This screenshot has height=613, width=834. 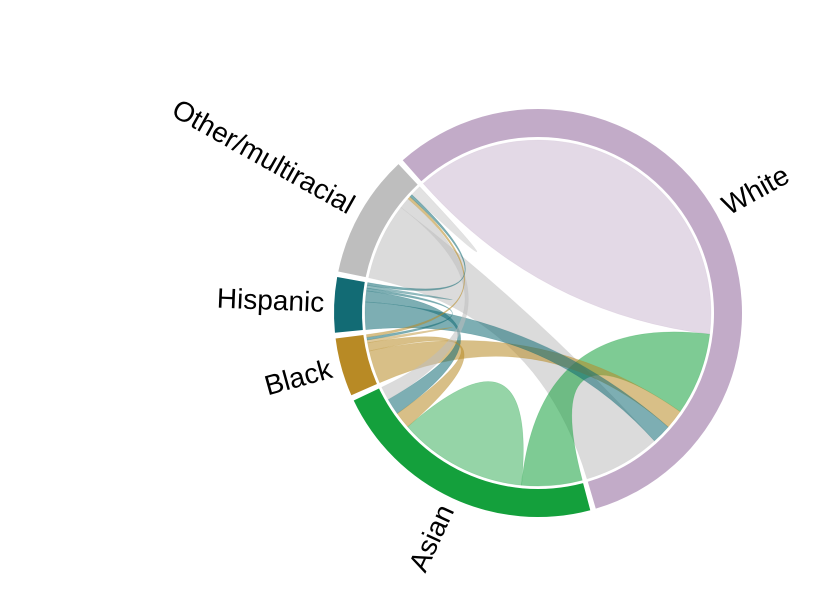 What do you see at coordinates (432, 538) in the screenshot?
I see `group-label-asian: Asian` at bounding box center [432, 538].